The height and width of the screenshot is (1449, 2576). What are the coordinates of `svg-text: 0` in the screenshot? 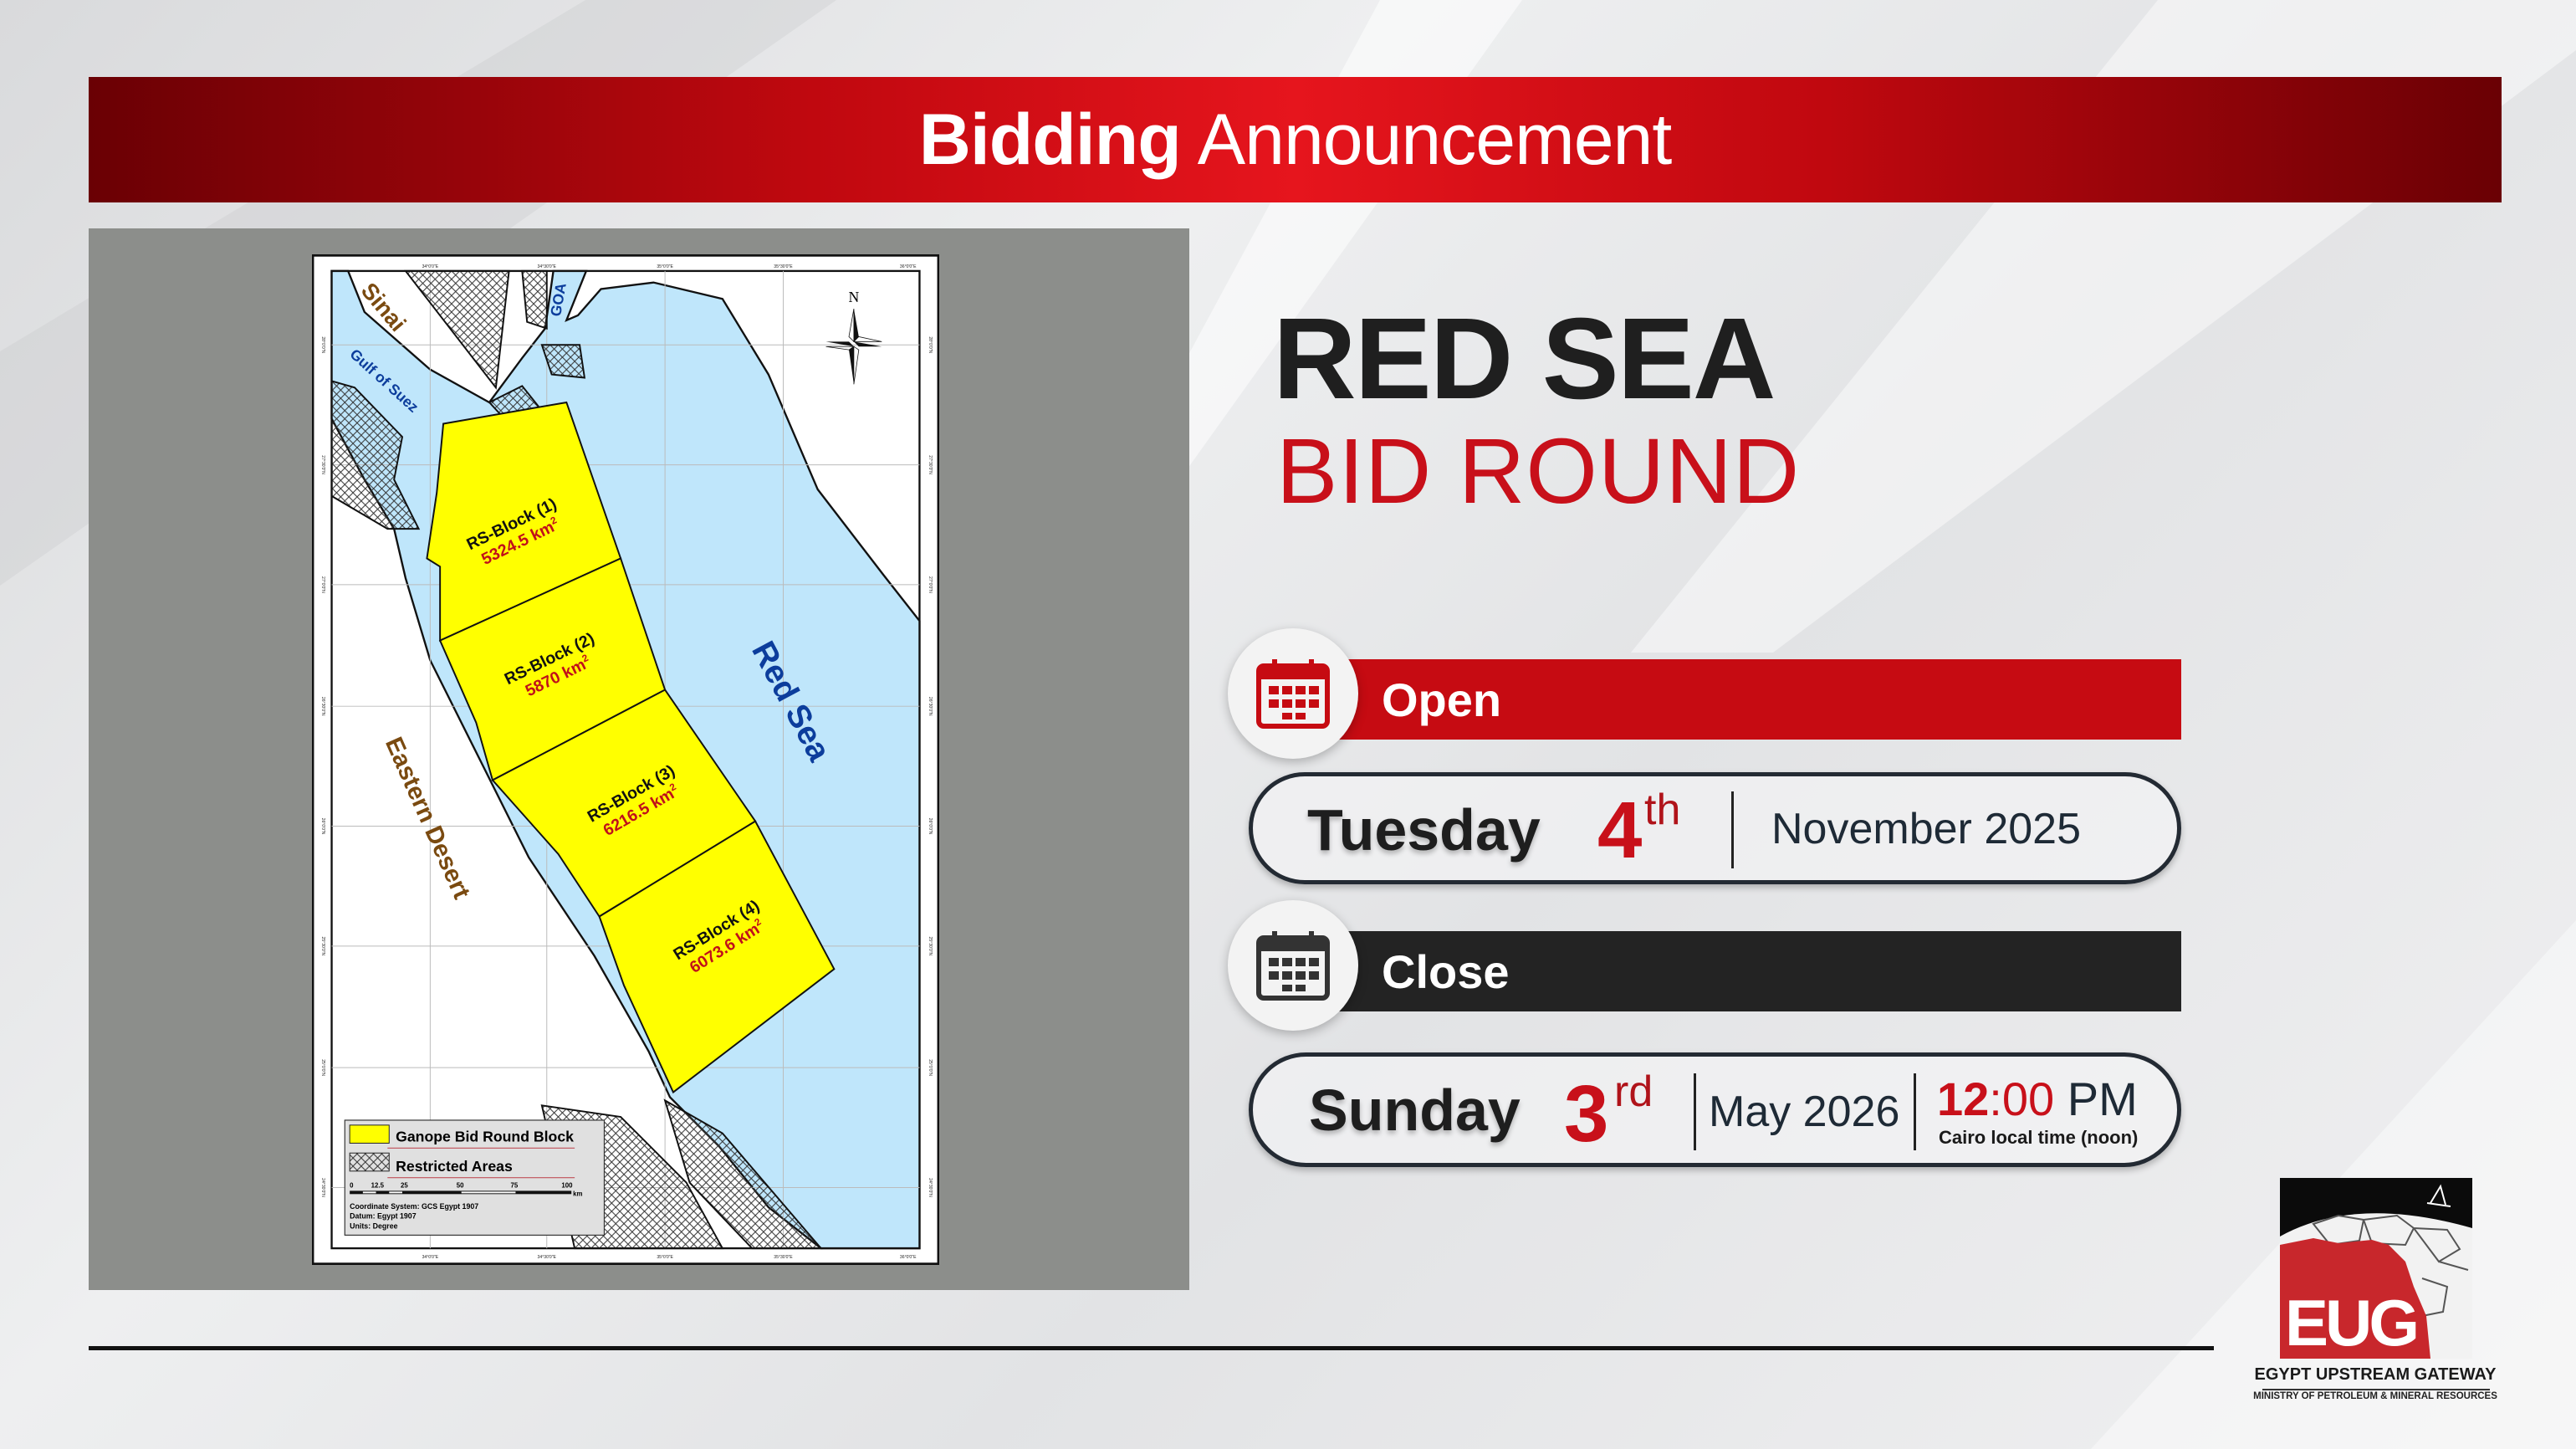 It's located at (352, 1185).